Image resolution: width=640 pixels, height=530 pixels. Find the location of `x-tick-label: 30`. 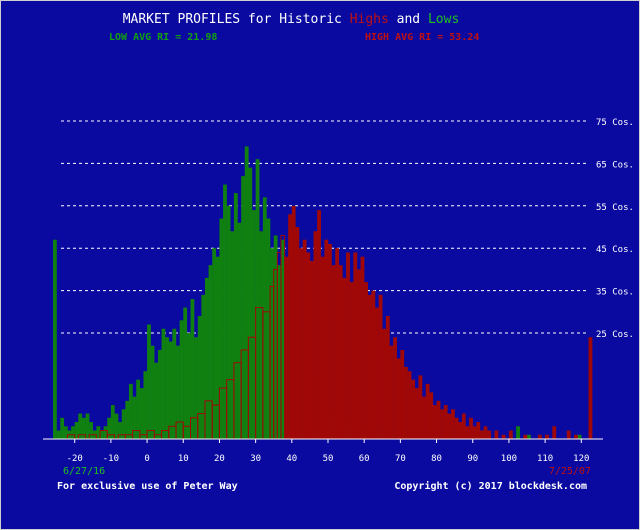

x-tick-label: 30 is located at coordinates (255, 459).